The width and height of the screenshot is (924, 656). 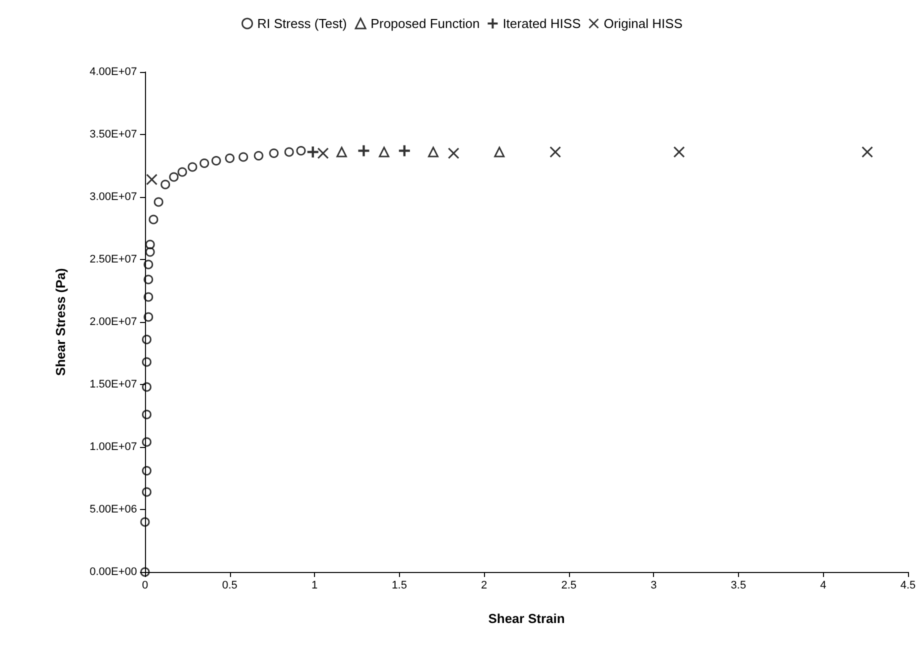 I want to click on x-tick-label: 3.5, so click(x=738, y=586).